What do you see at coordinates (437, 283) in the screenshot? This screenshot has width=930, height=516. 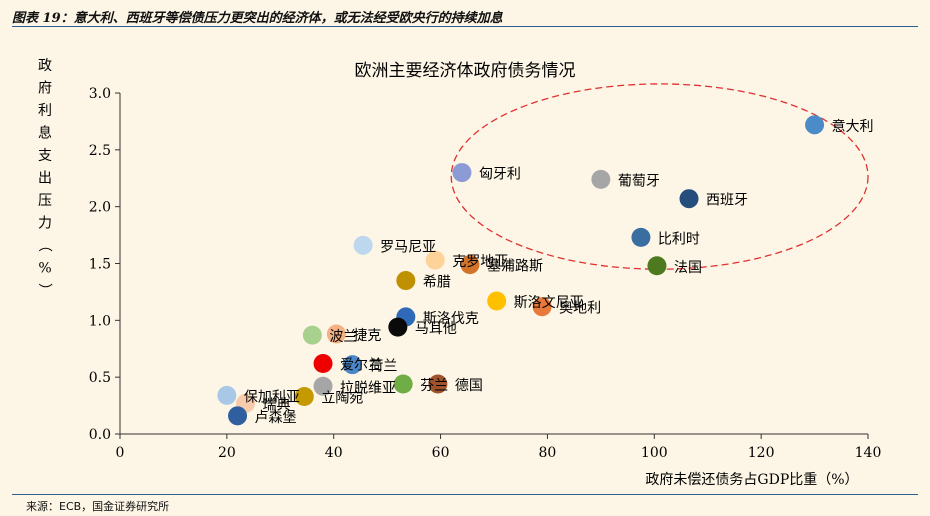 I see `data-label: 希腊` at bounding box center [437, 283].